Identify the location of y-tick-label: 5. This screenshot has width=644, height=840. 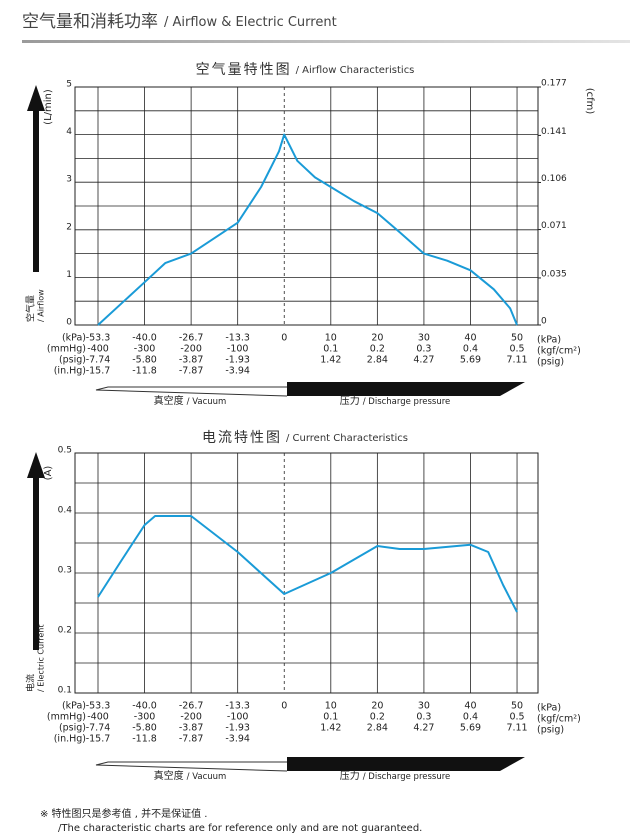
(69, 85).